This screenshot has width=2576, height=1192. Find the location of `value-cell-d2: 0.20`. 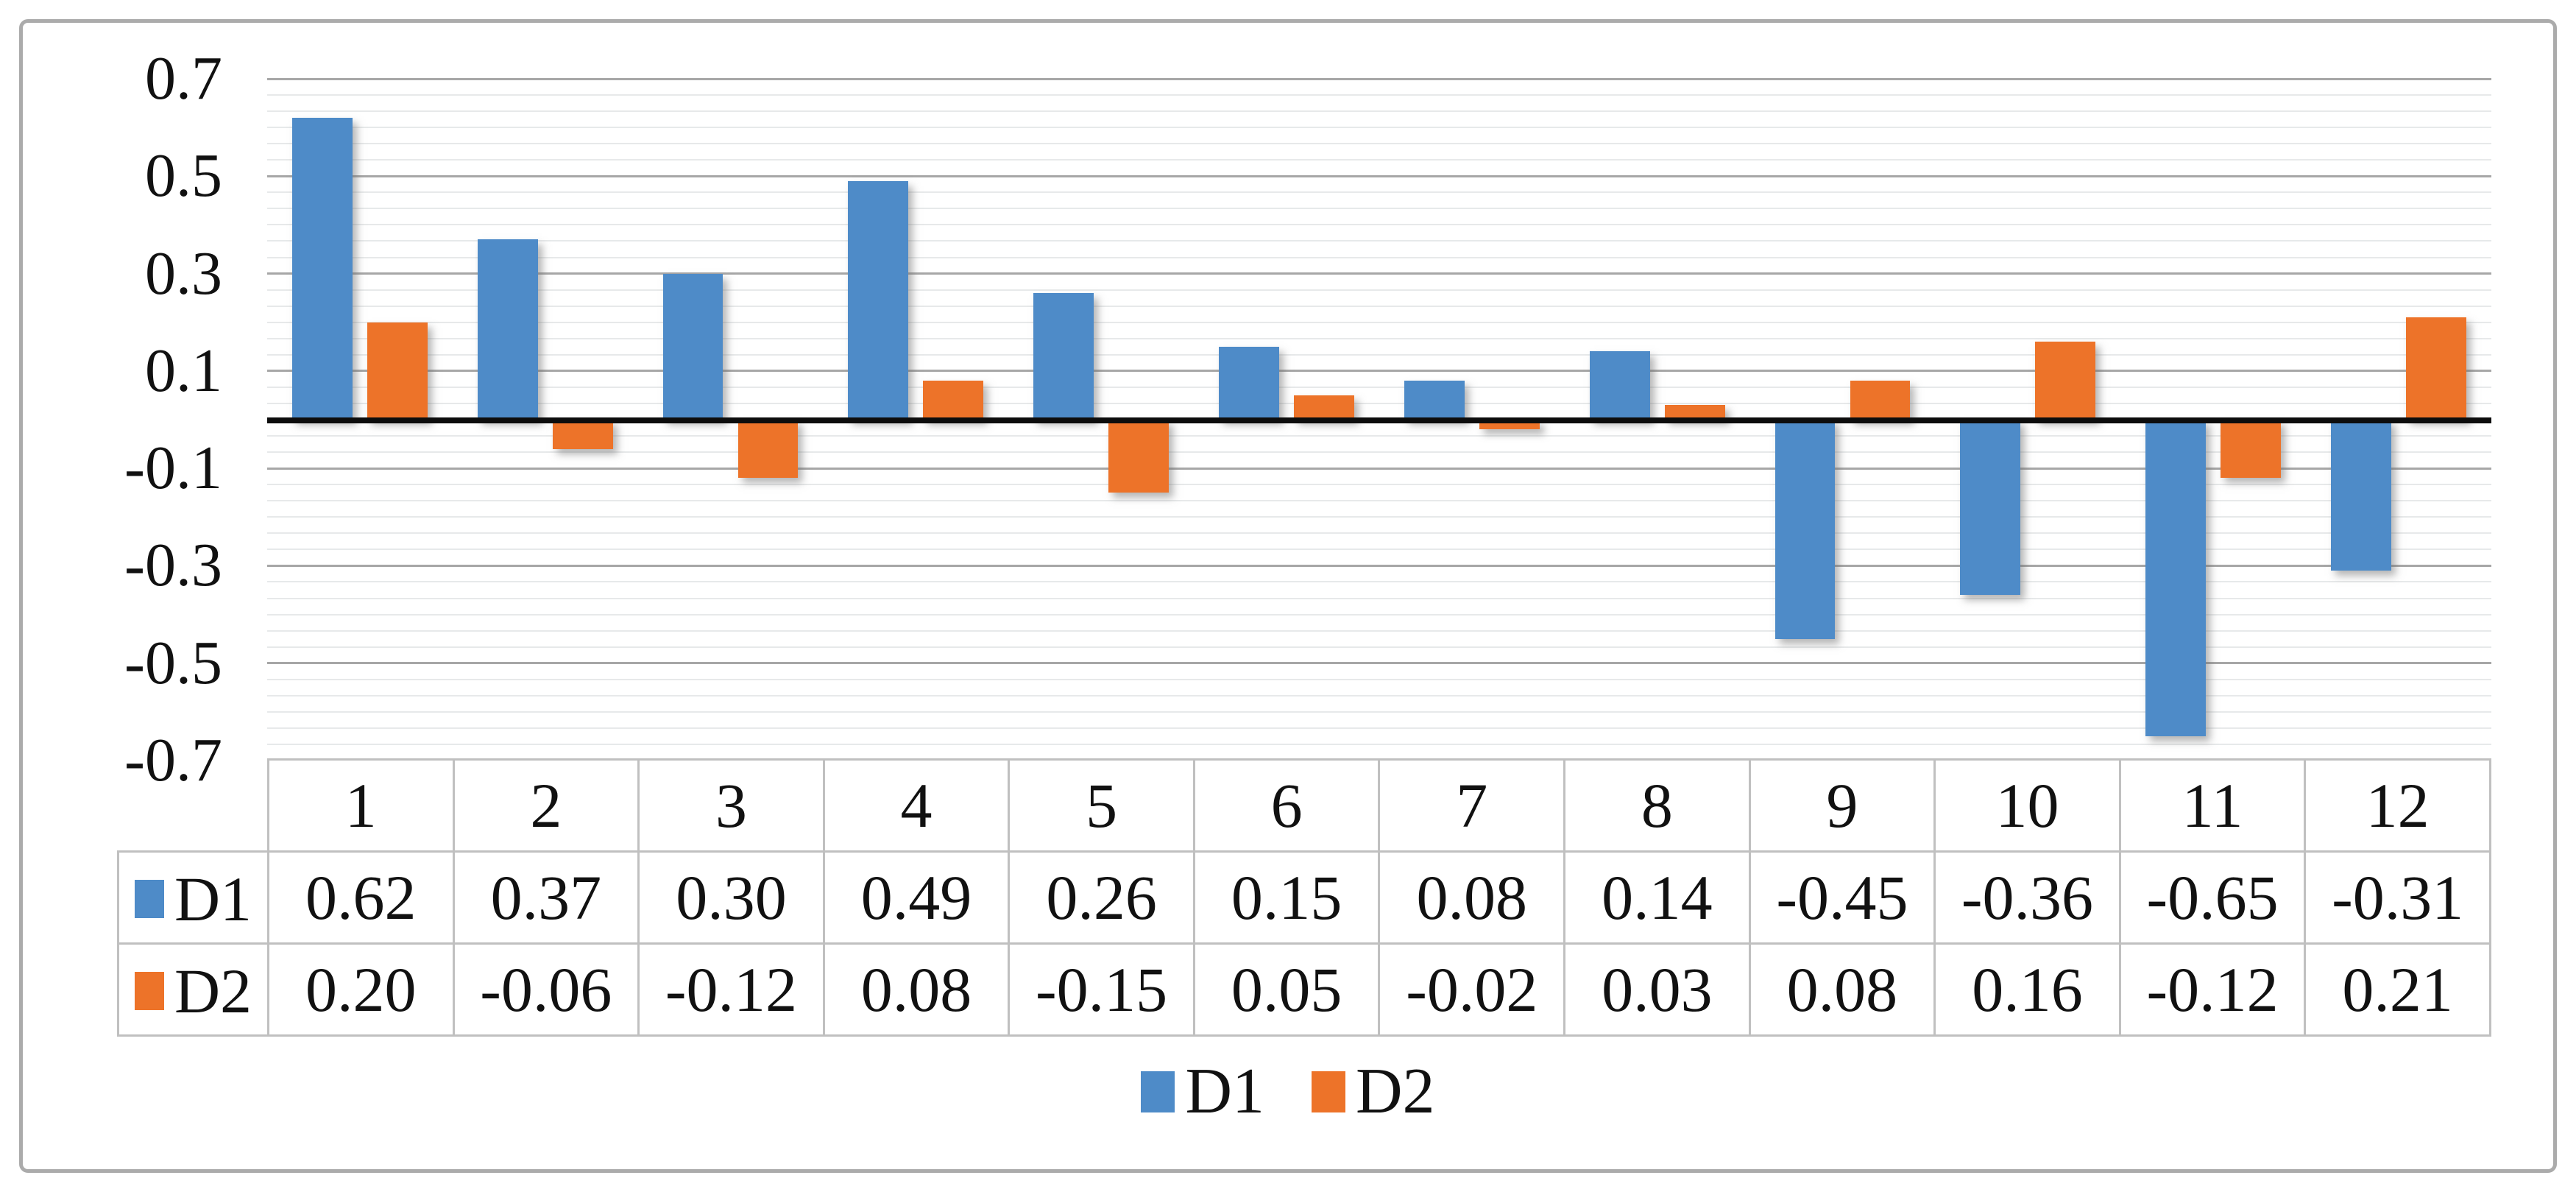

value-cell-d2: 0.20 is located at coordinates (361, 989).